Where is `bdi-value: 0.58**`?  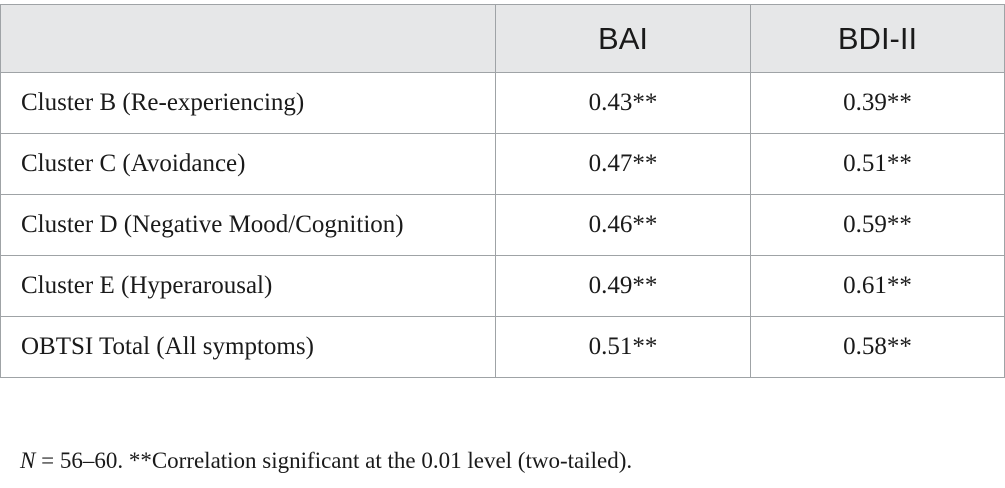 bdi-value: 0.58** is located at coordinates (877, 347).